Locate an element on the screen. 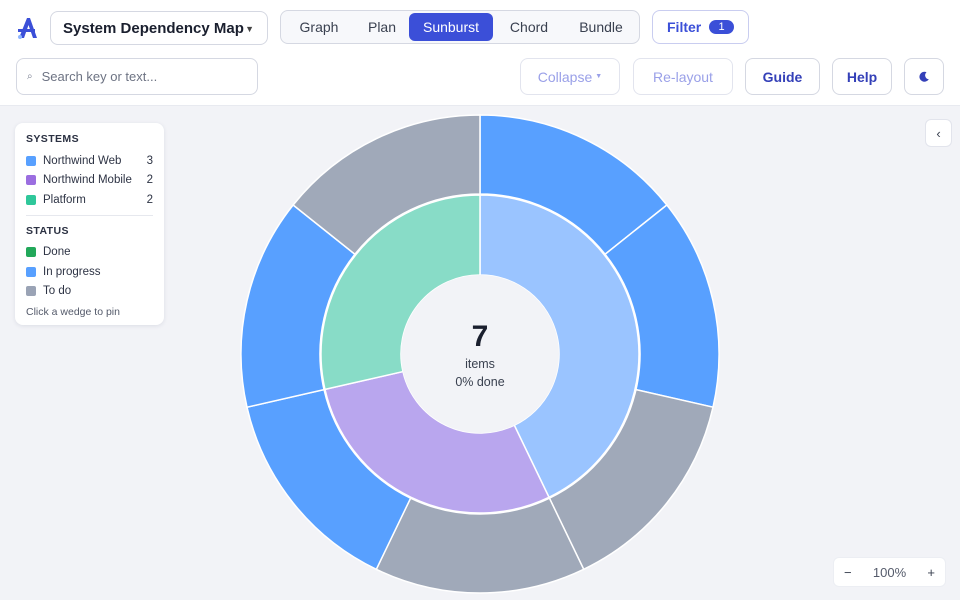 This screenshot has width=960, height=600. chevron-left-icon: ‹ is located at coordinates (938, 133).